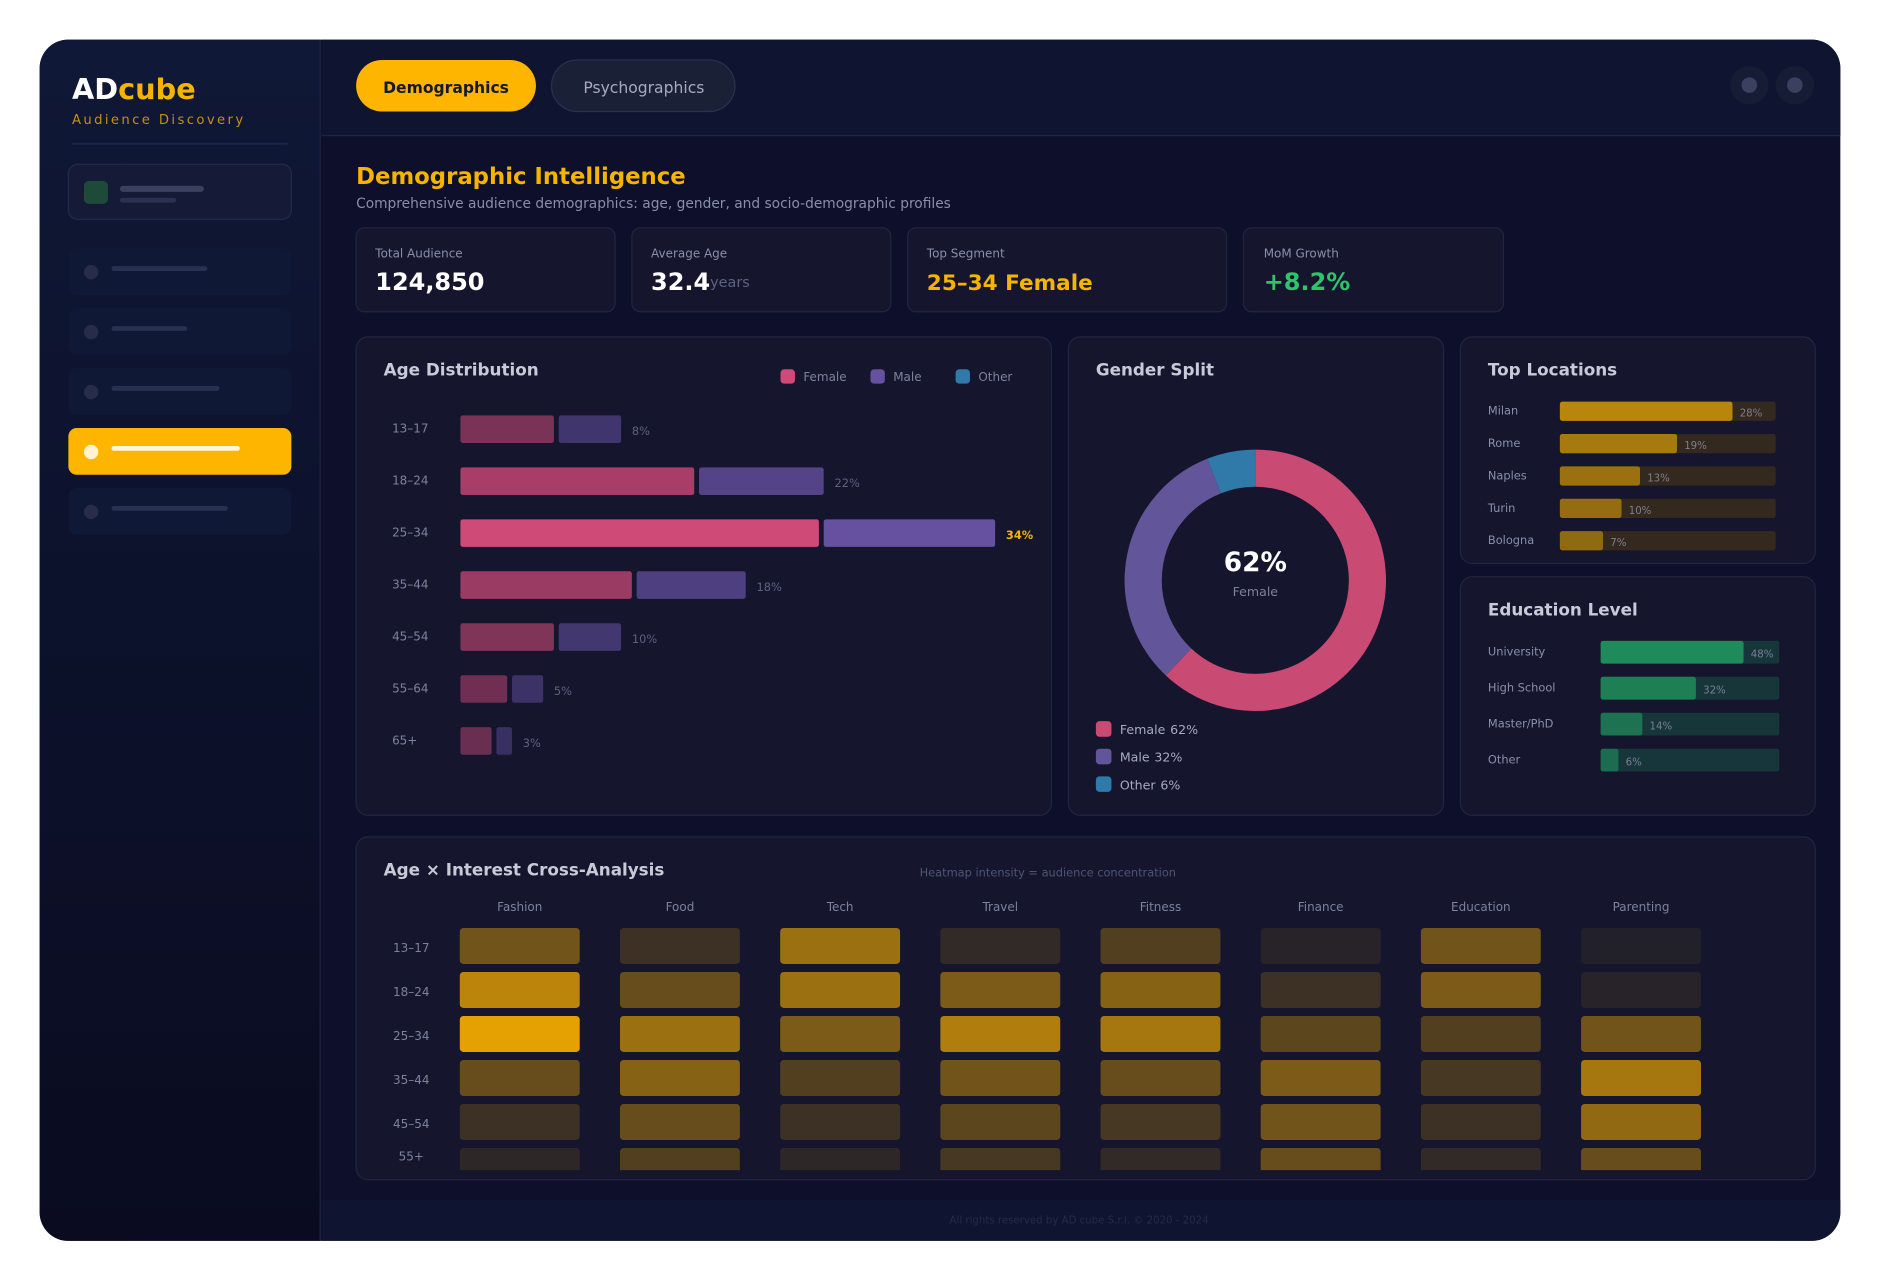 The width and height of the screenshot is (1880, 1280). Describe the element at coordinates (1010, 283) in the screenshot. I see `kpi-value: 25–34 Female` at that location.